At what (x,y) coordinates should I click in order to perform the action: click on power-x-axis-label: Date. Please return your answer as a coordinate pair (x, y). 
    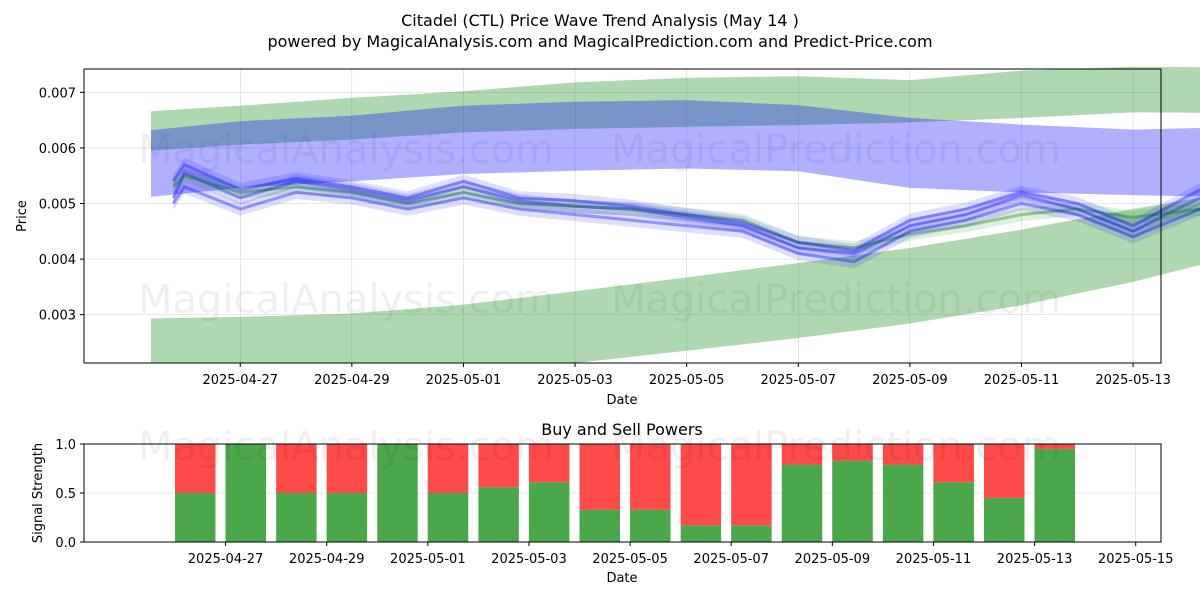
    Looking at the image, I should click on (621, 578).